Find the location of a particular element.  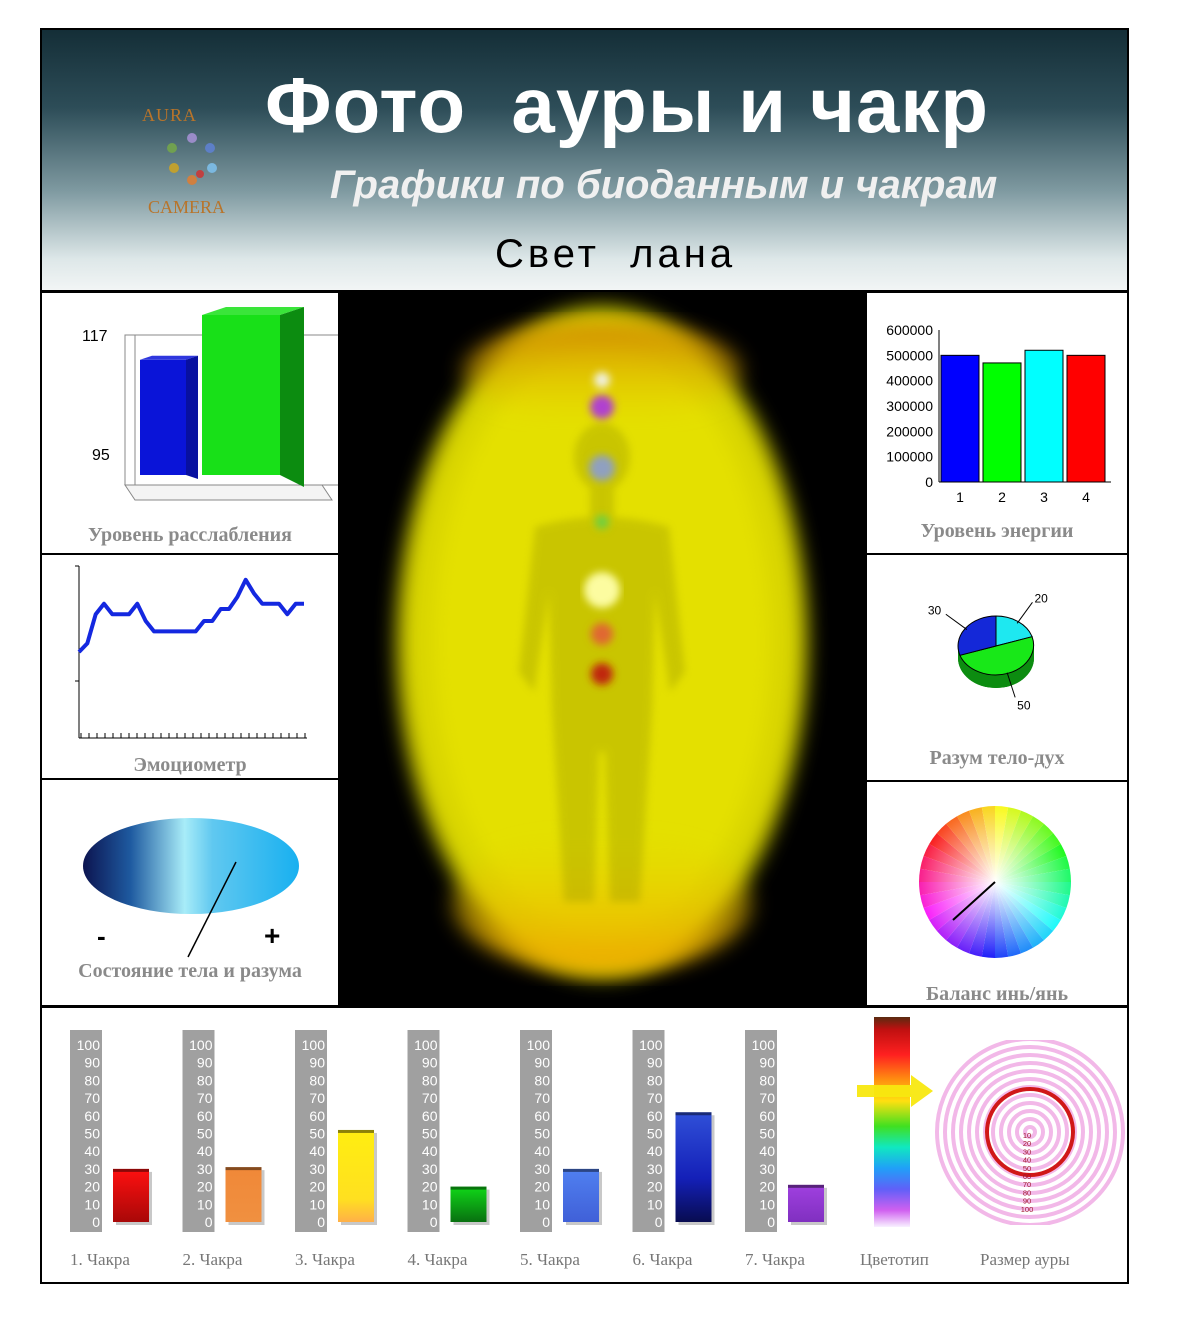

mind-body-spirit-pie: 20 50 30 is located at coordinates (988, 651).